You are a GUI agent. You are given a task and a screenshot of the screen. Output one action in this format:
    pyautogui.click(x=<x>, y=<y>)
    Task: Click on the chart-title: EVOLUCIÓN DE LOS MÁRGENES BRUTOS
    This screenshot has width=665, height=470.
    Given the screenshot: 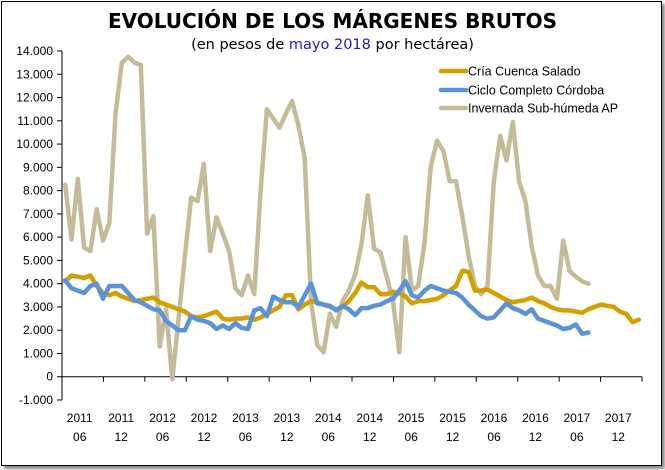 What is the action you would take?
    pyautogui.click(x=332, y=21)
    